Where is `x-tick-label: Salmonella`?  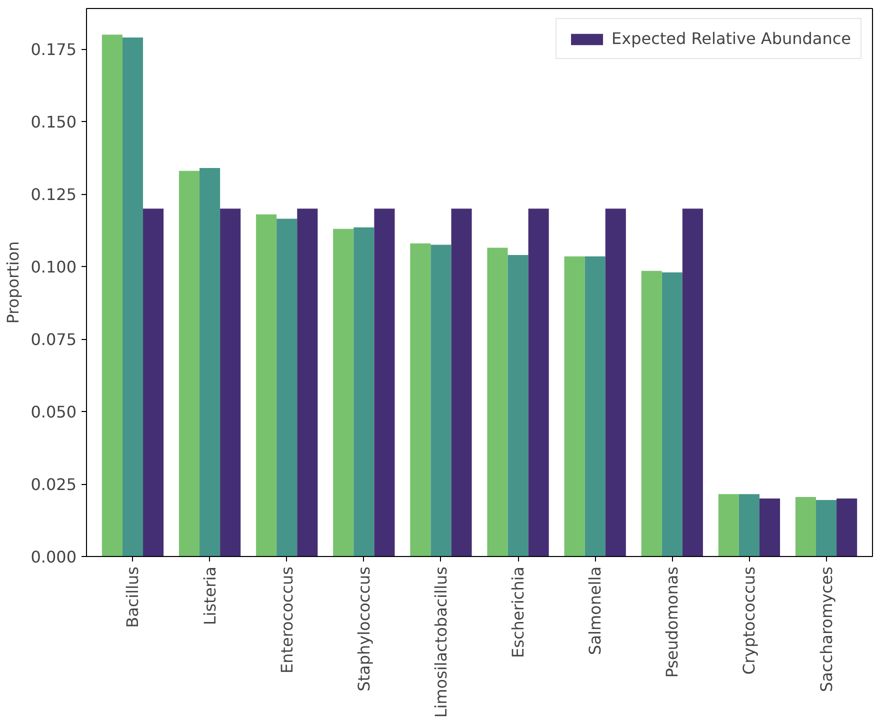
x-tick-label: Salmonella is located at coordinates (595, 610).